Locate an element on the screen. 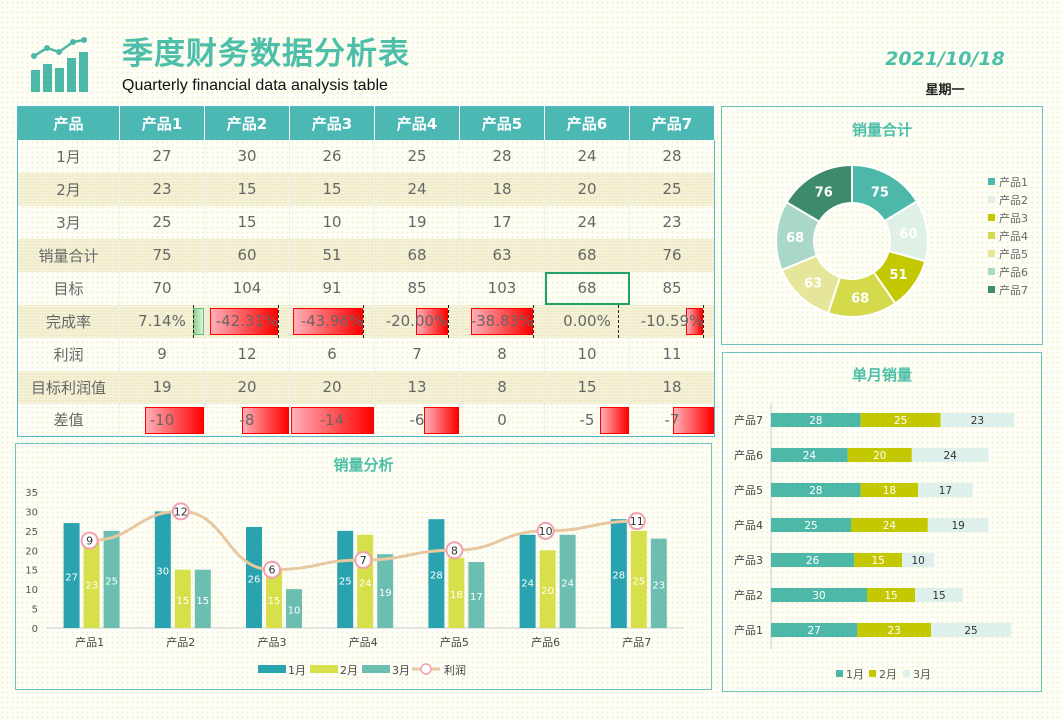 Image resolution: width=1062 pixels, height=720 pixels. column-header: 产品6 is located at coordinates (587, 123).